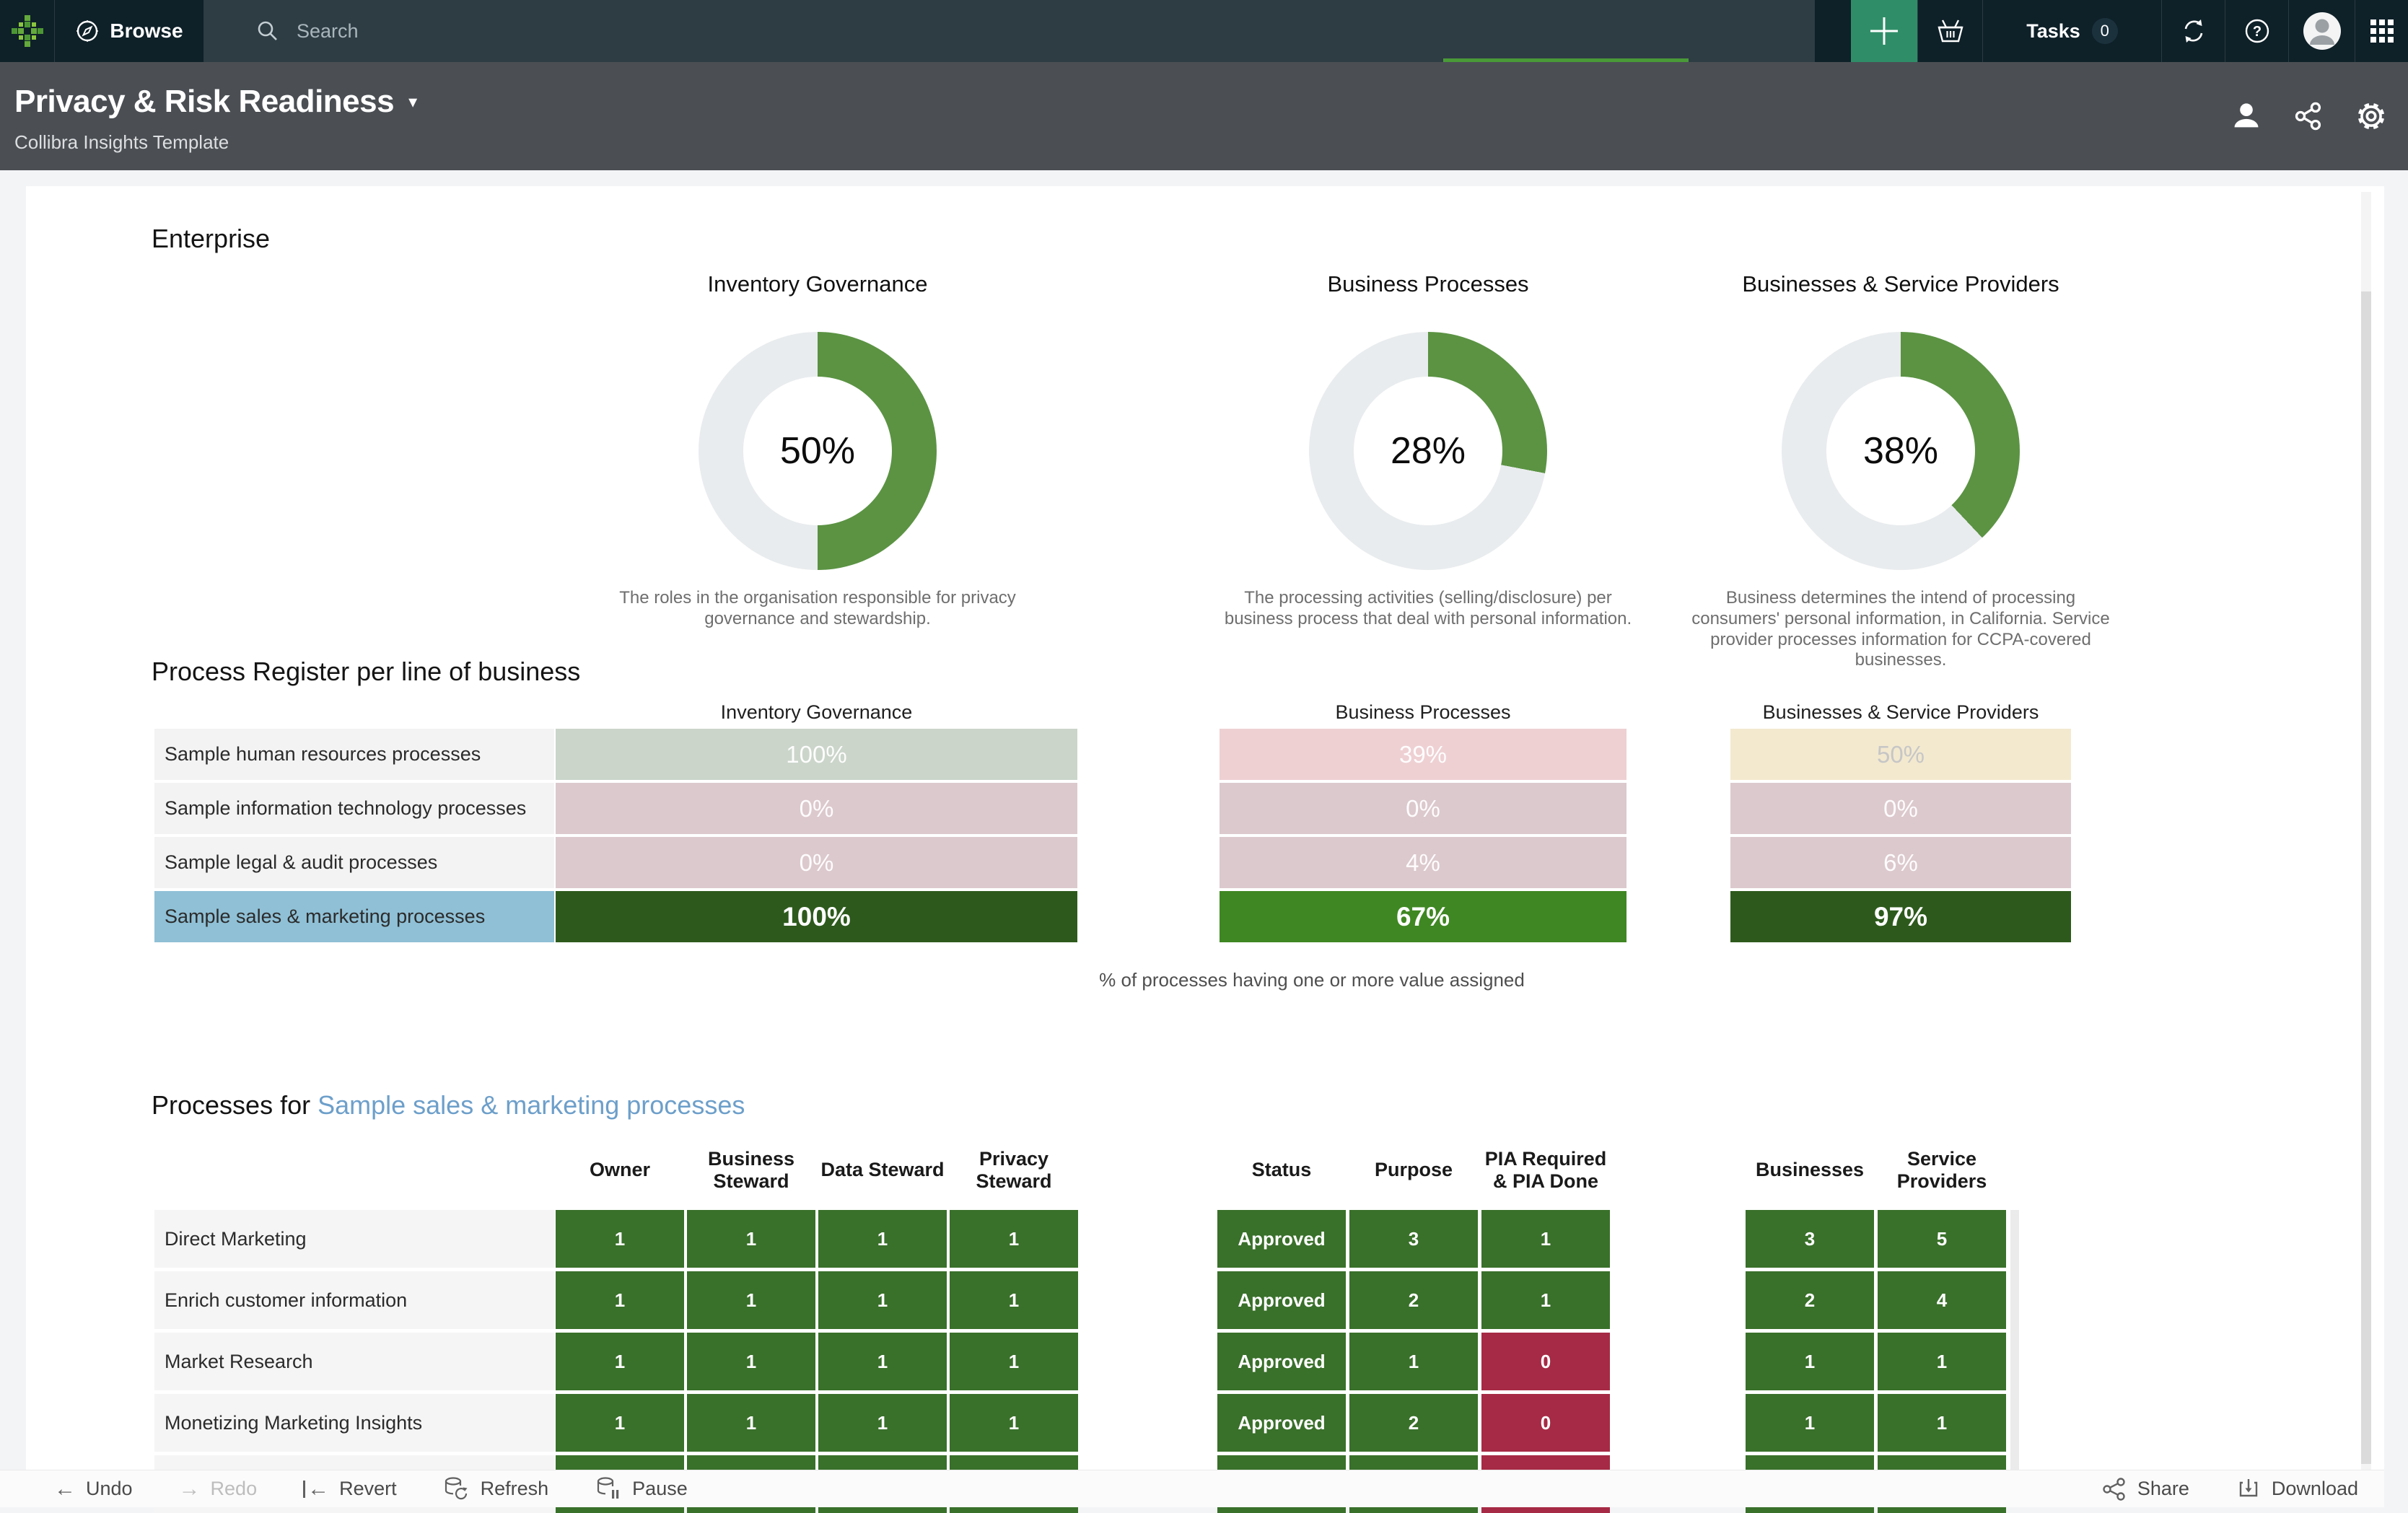 This screenshot has width=2408, height=1513. I want to click on processes-heading-link: Sample sales & marketing processes, so click(531, 1105).